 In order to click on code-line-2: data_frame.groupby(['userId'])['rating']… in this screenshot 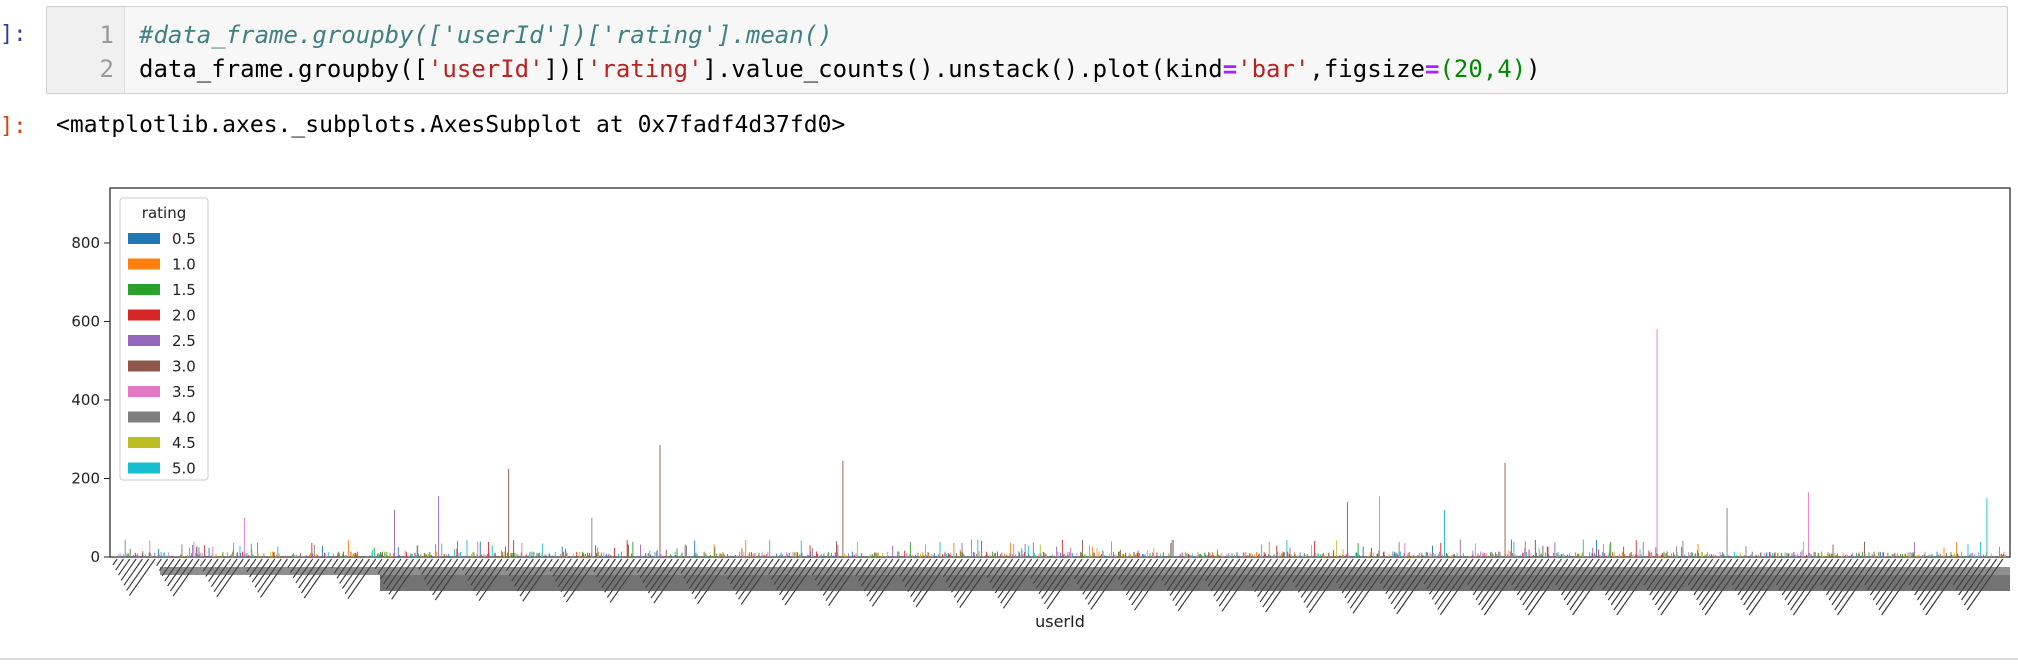, I will do `click(840, 69)`.